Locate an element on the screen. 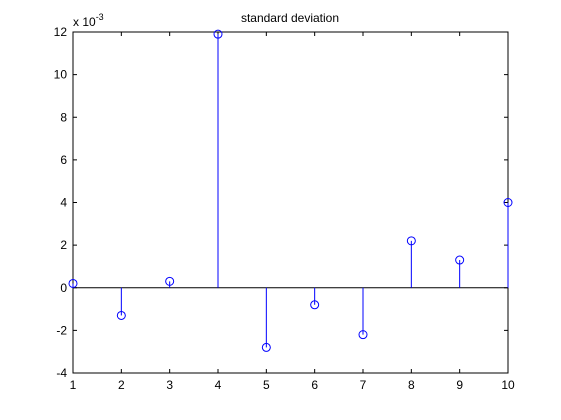  y-tick-label: -2 is located at coordinates (61, 330).